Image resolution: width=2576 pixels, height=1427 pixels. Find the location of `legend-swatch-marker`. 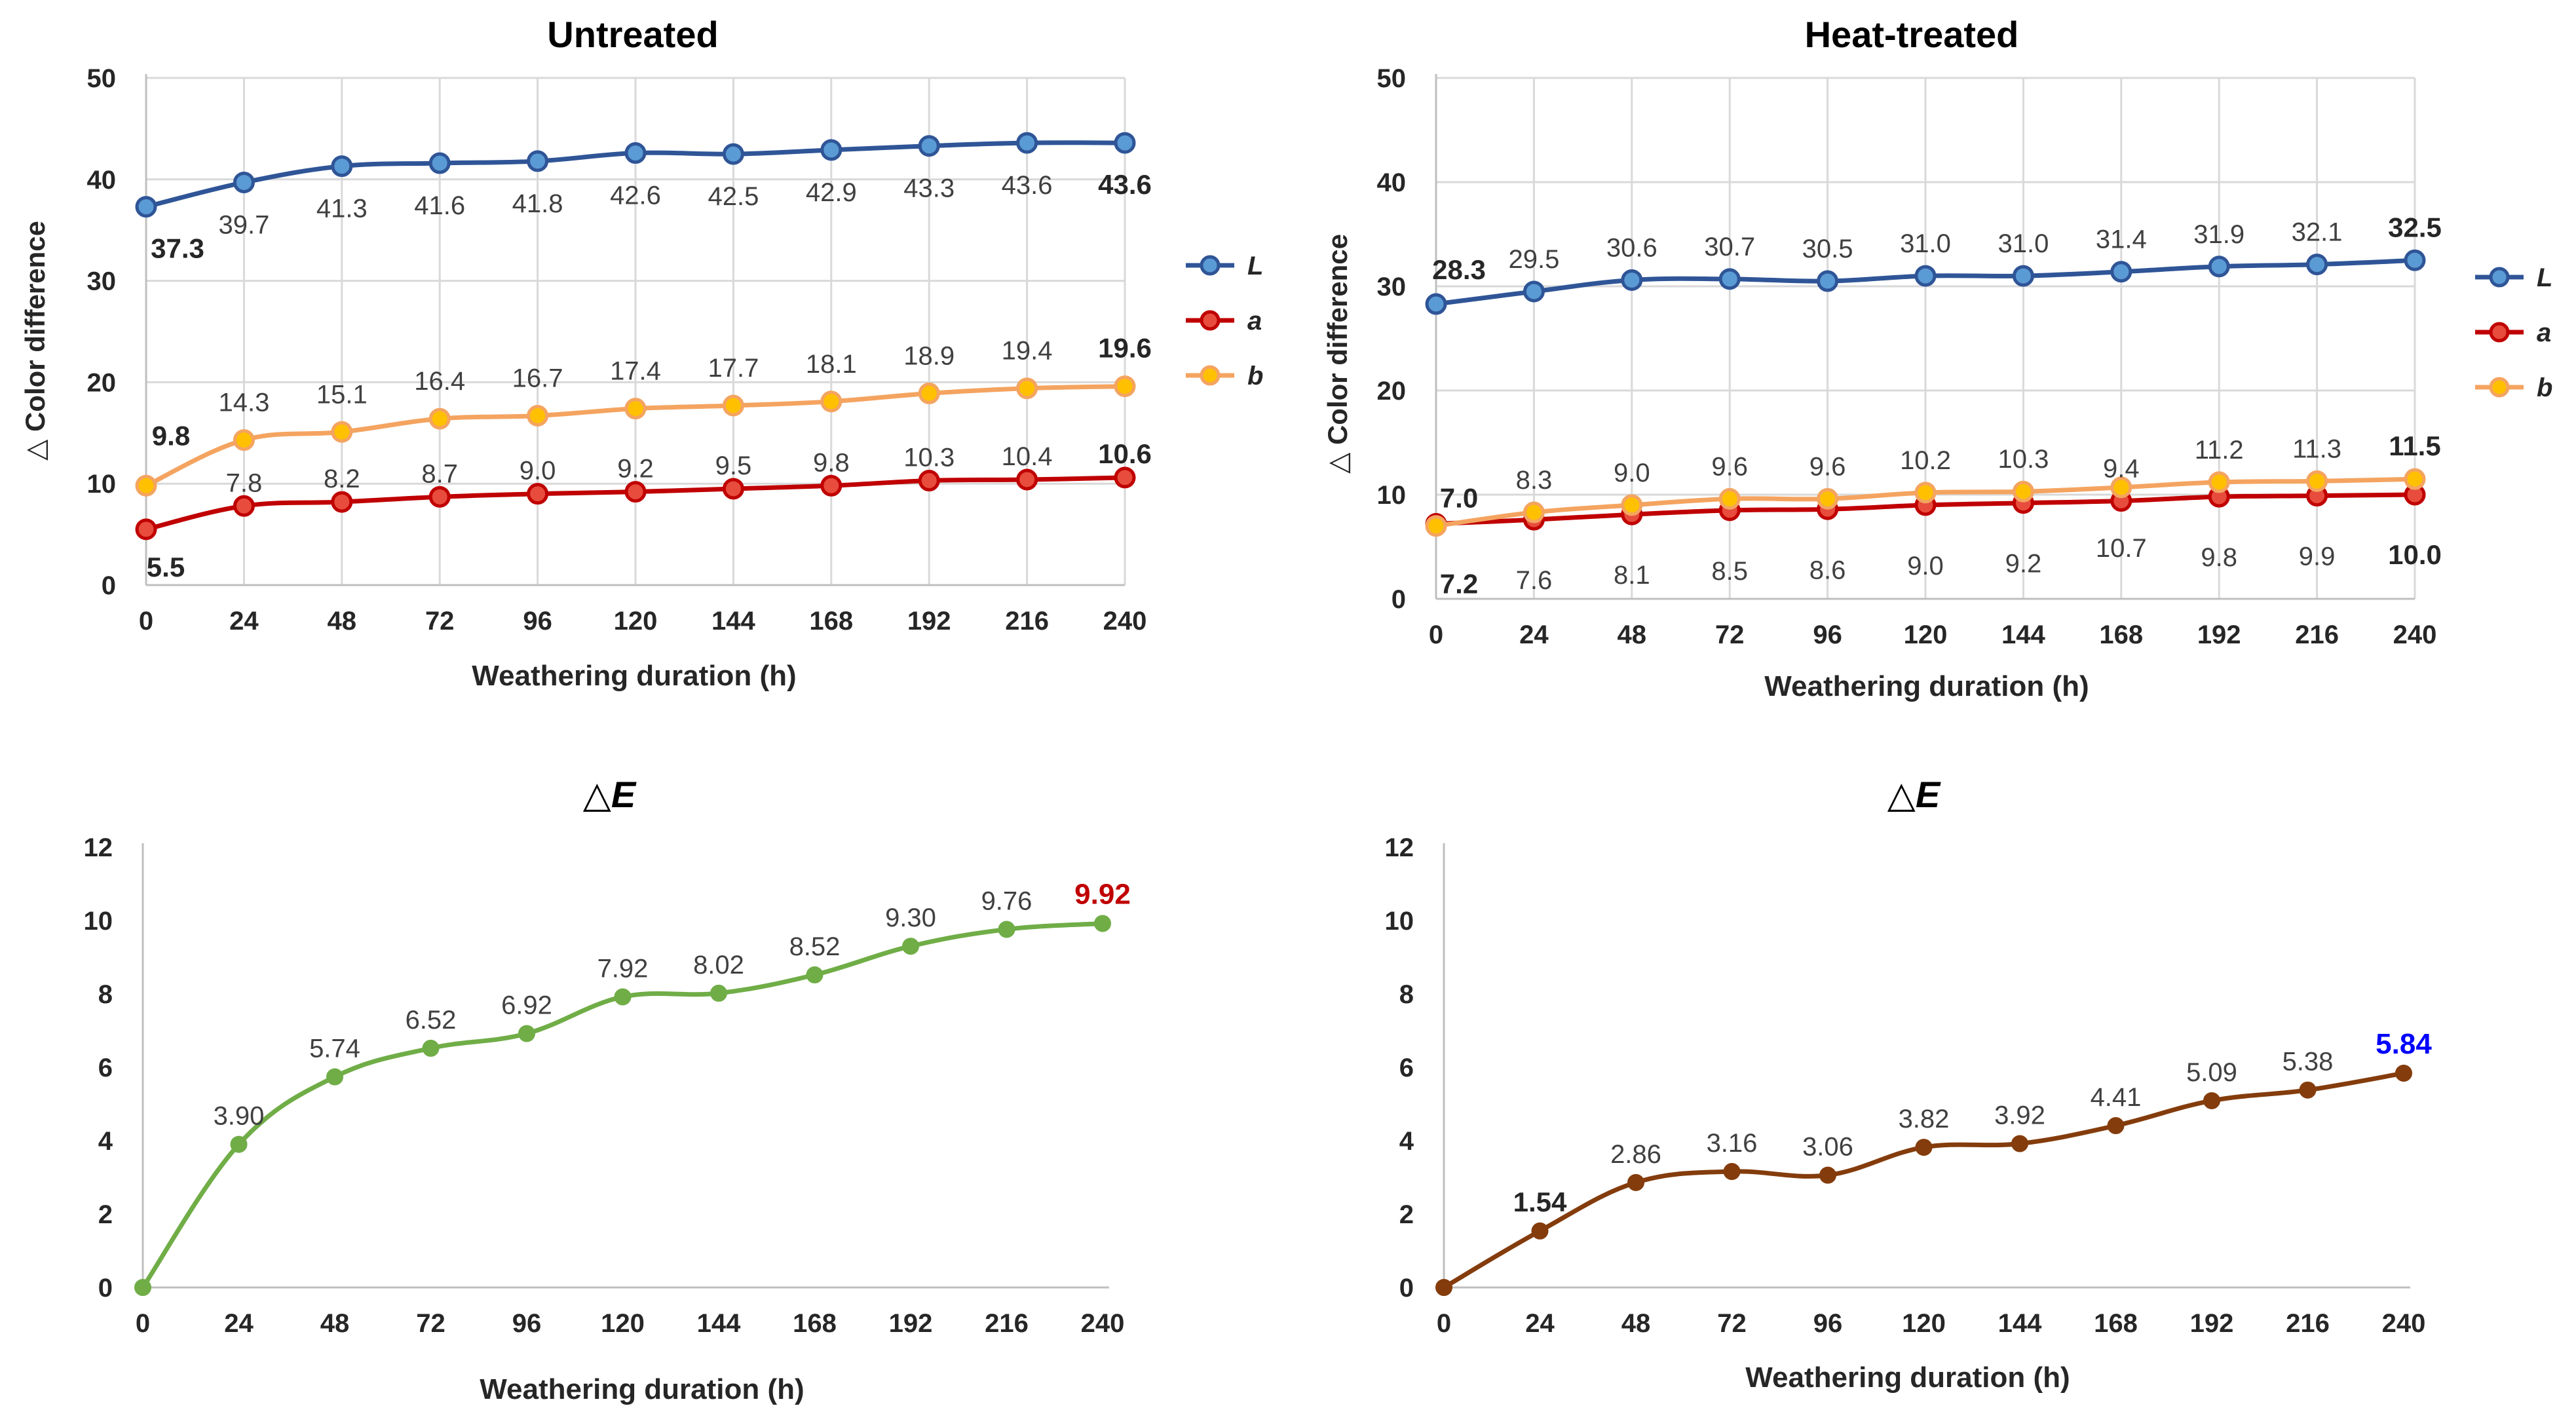

legend-swatch-marker is located at coordinates (1210, 375).